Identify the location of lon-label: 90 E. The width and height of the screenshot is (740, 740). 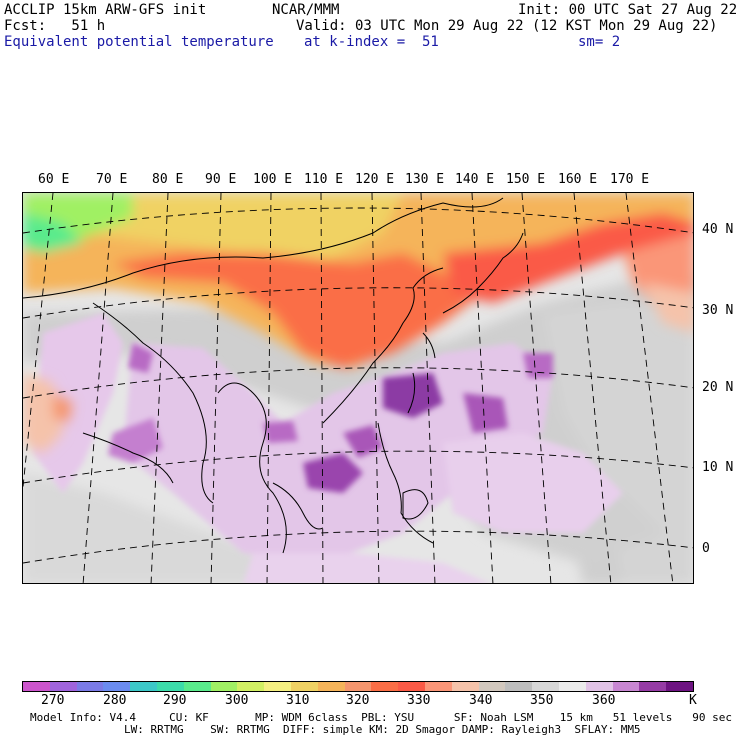
(221, 179).